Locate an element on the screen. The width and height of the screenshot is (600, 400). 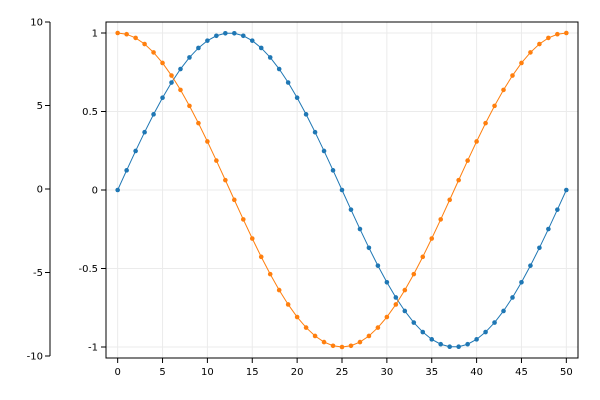
x-tick-label-10: 50 is located at coordinates (566, 372).